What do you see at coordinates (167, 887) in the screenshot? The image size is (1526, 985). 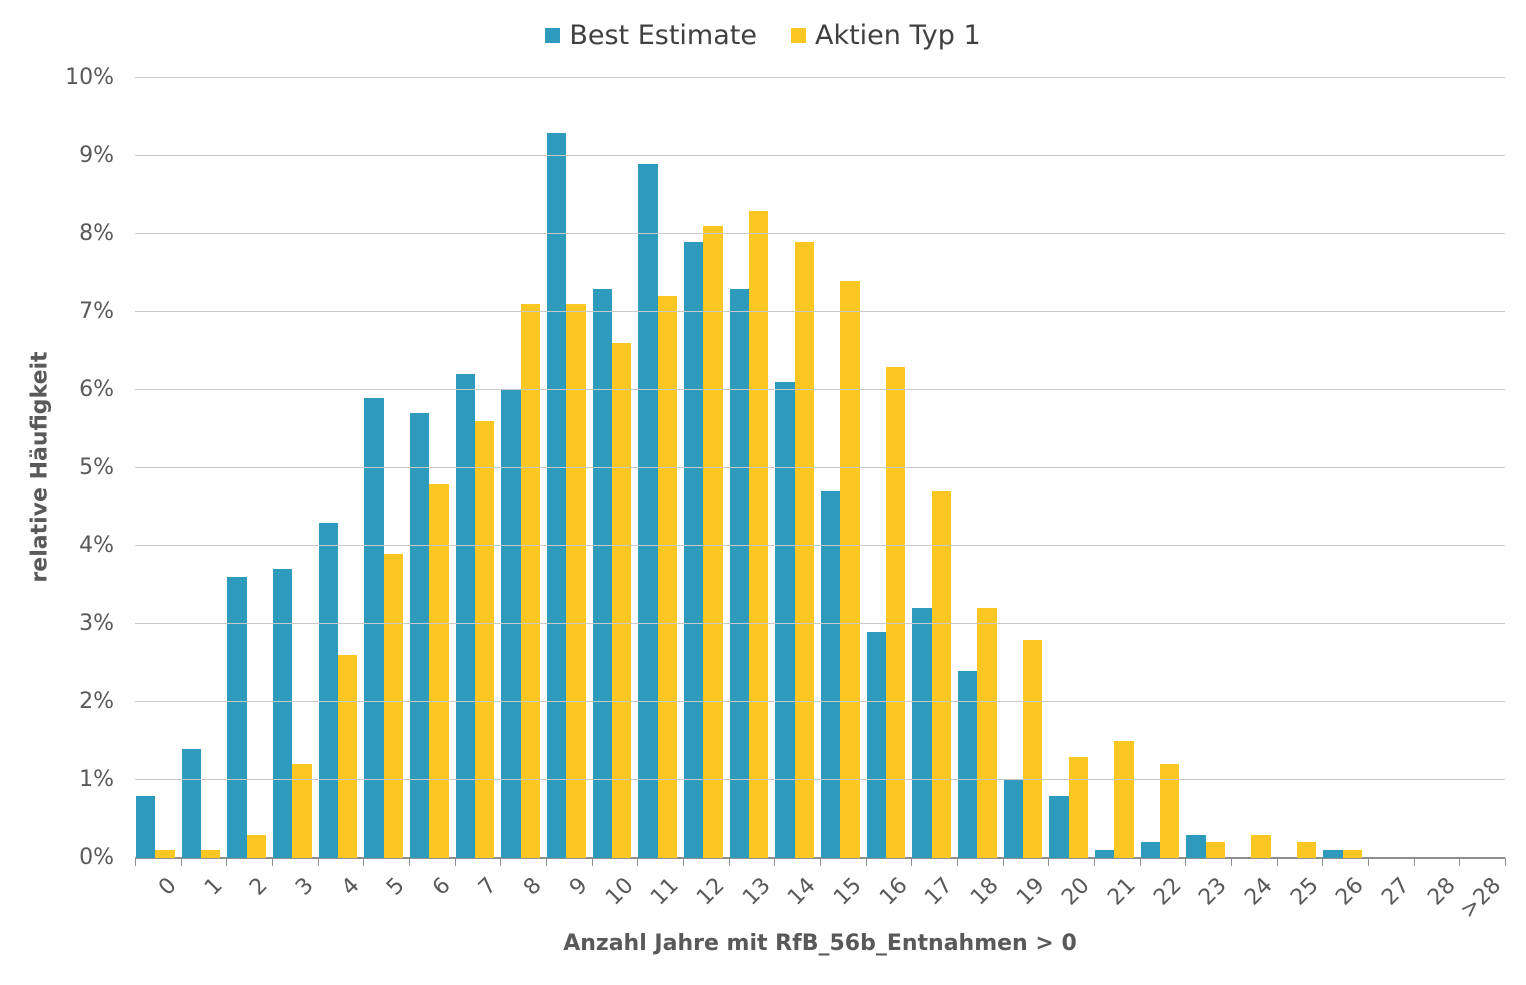 I see `x-tick-label-0: 0` at bounding box center [167, 887].